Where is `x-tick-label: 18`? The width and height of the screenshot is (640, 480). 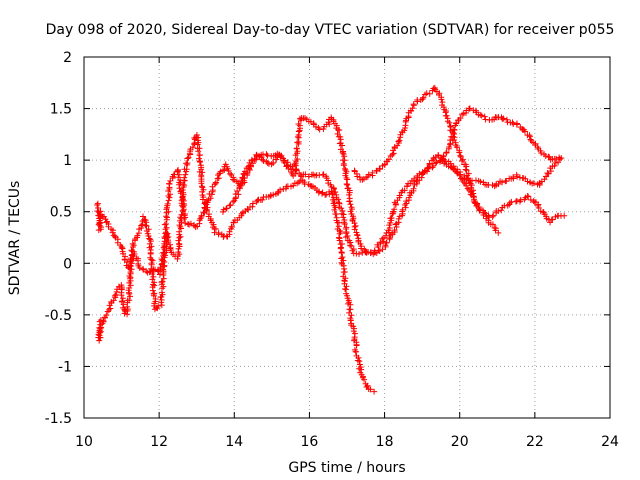
x-tick-label: 18 is located at coordinates (385, 442).